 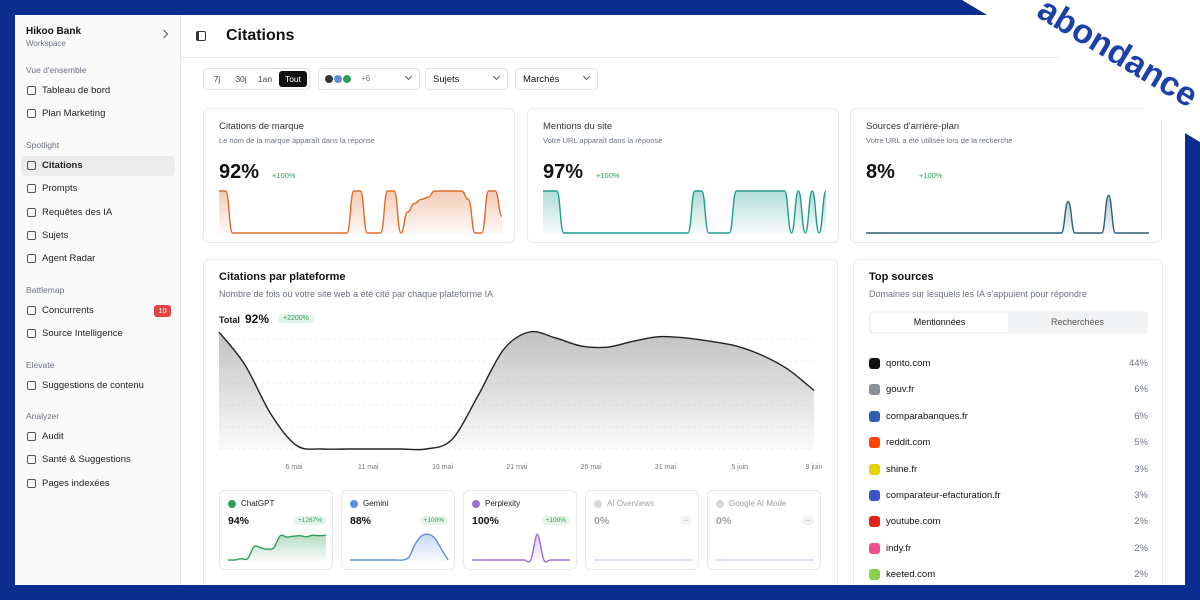 What do you see at coordinates (265, 79) in the screenshot?
I see `period-option: 1an` at bounding box center [265, 79].